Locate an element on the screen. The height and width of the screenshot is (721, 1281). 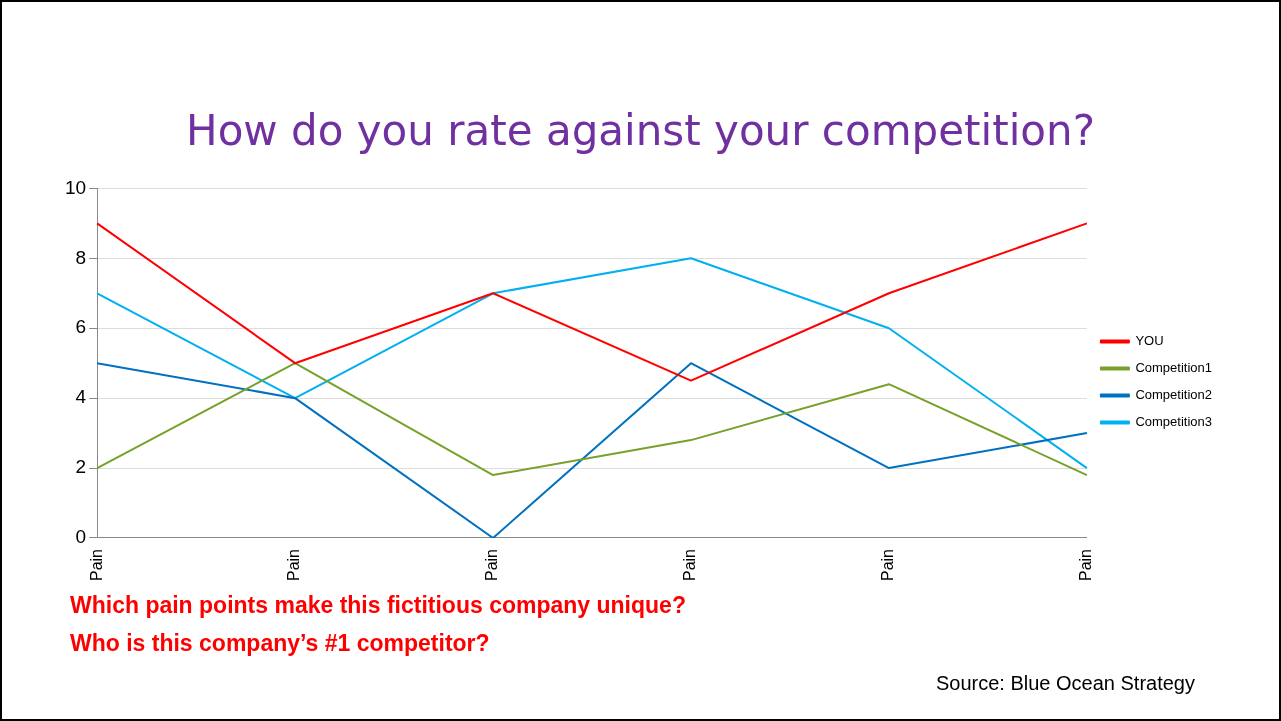
text: Which pain points make this fictitious company unique? is located at coordinates (378, 605).